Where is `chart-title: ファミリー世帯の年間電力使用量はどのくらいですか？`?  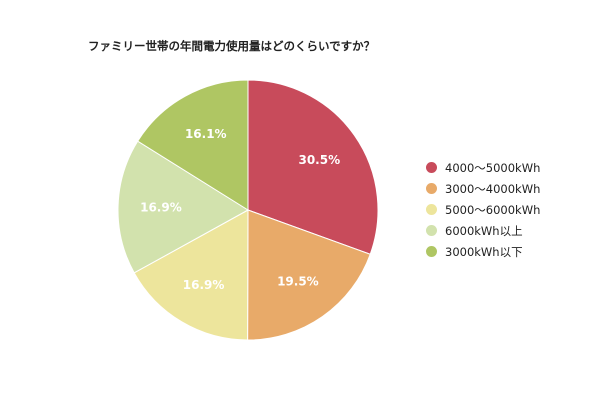
chart-title: ファミリー世帯の年間電力使用量はどのくらいですか？ is located at coordinates (232, 46).